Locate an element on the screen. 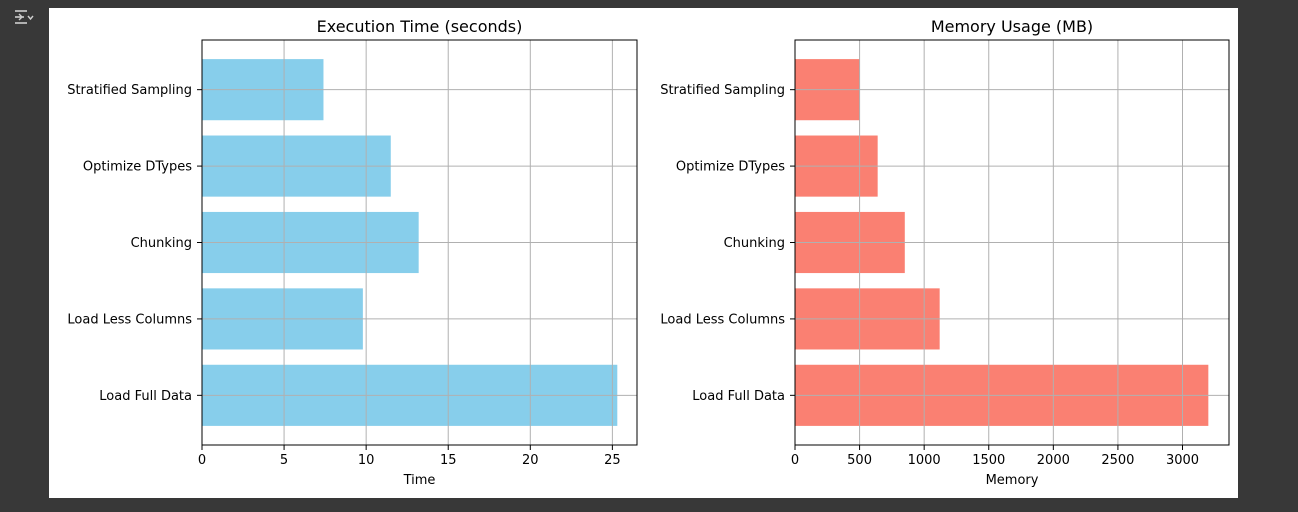 This screenshot has height=512, width=1298. x-axis-label: Time is located at coordinates (419, 480).